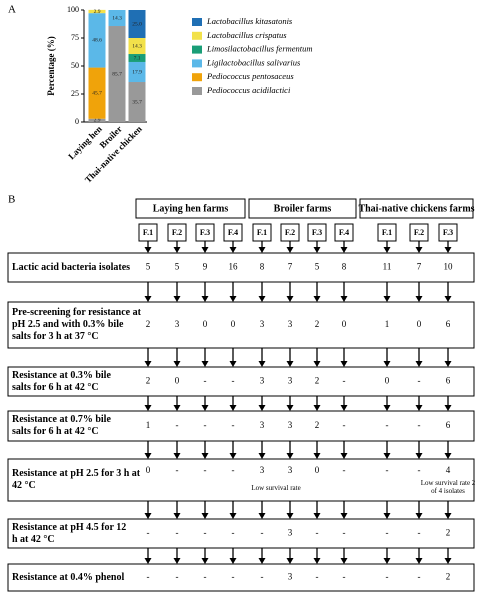 This screenshot has height=600, width=482. What do you see at coordinates (387, 232) in the screenshot?
I see `farm-label: F.1` at bounding box center [387, 232].